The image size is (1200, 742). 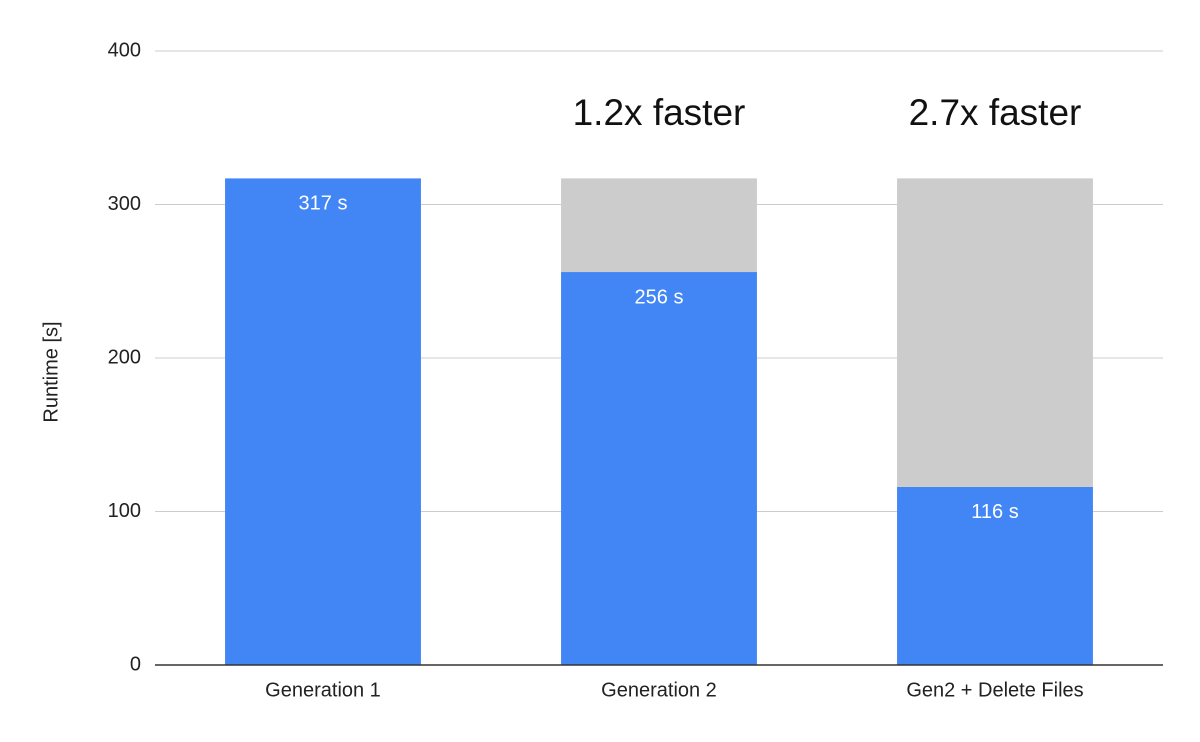 What do you see at coordinates (124, 204) in the screenshot?
I see `y-tick-label: 300` at bounding box center [124, 204].